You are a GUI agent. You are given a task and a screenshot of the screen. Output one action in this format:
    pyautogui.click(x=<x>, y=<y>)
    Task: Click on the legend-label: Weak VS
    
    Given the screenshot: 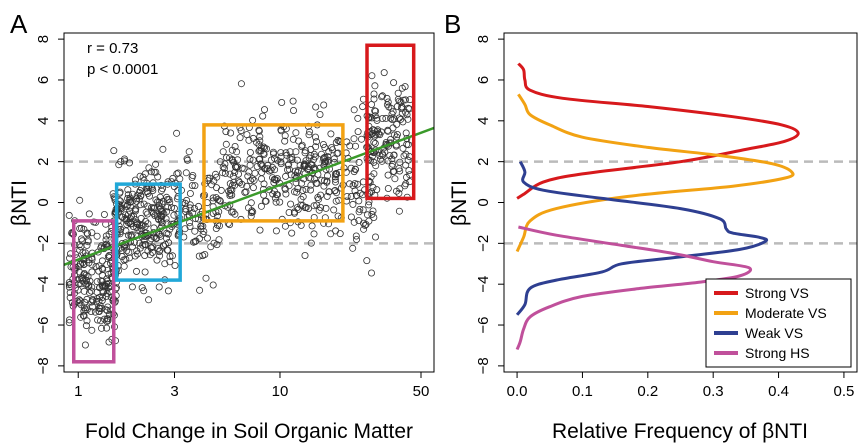 What is the action you would take?
    pyautogui.click(x=774, y=333)
    